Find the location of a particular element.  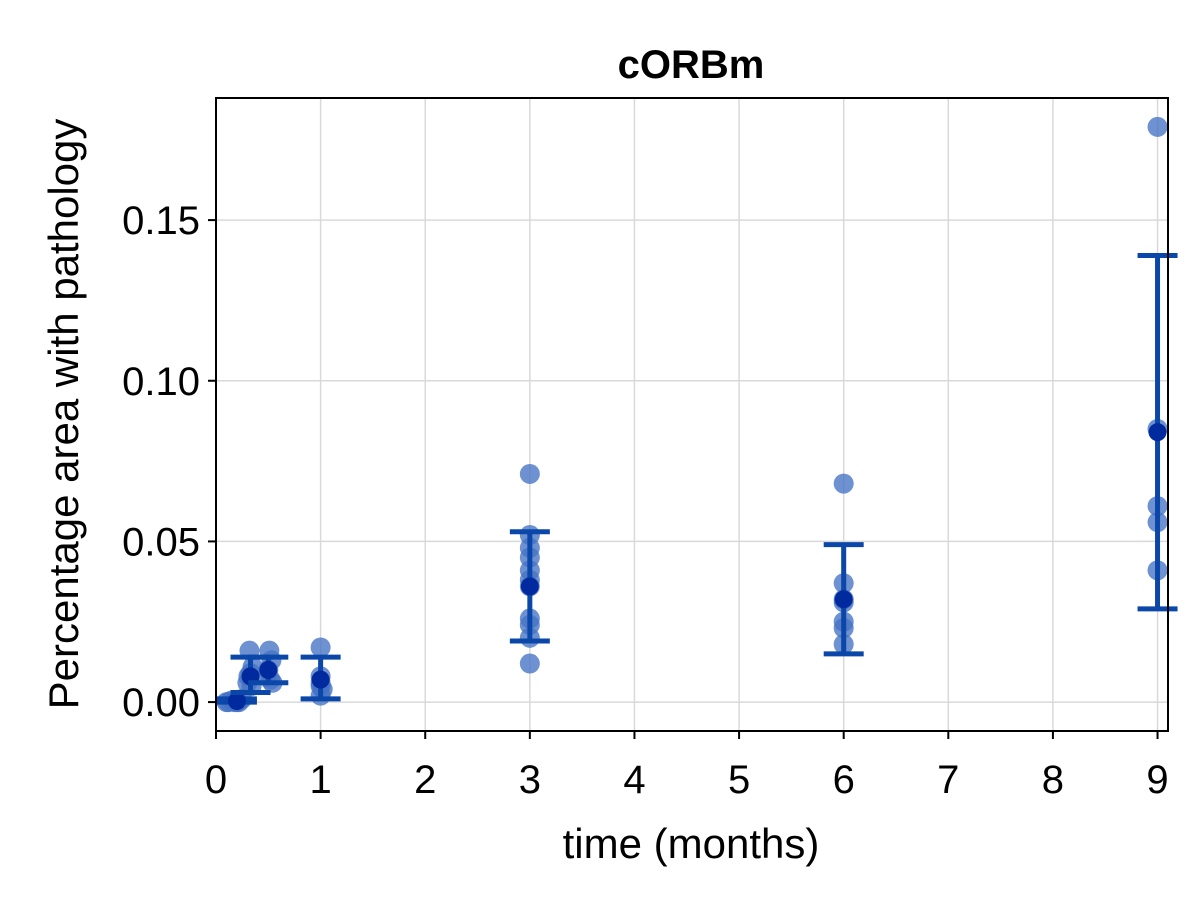

y-tick-label: 0.10 is located at coordinates (161, 382).